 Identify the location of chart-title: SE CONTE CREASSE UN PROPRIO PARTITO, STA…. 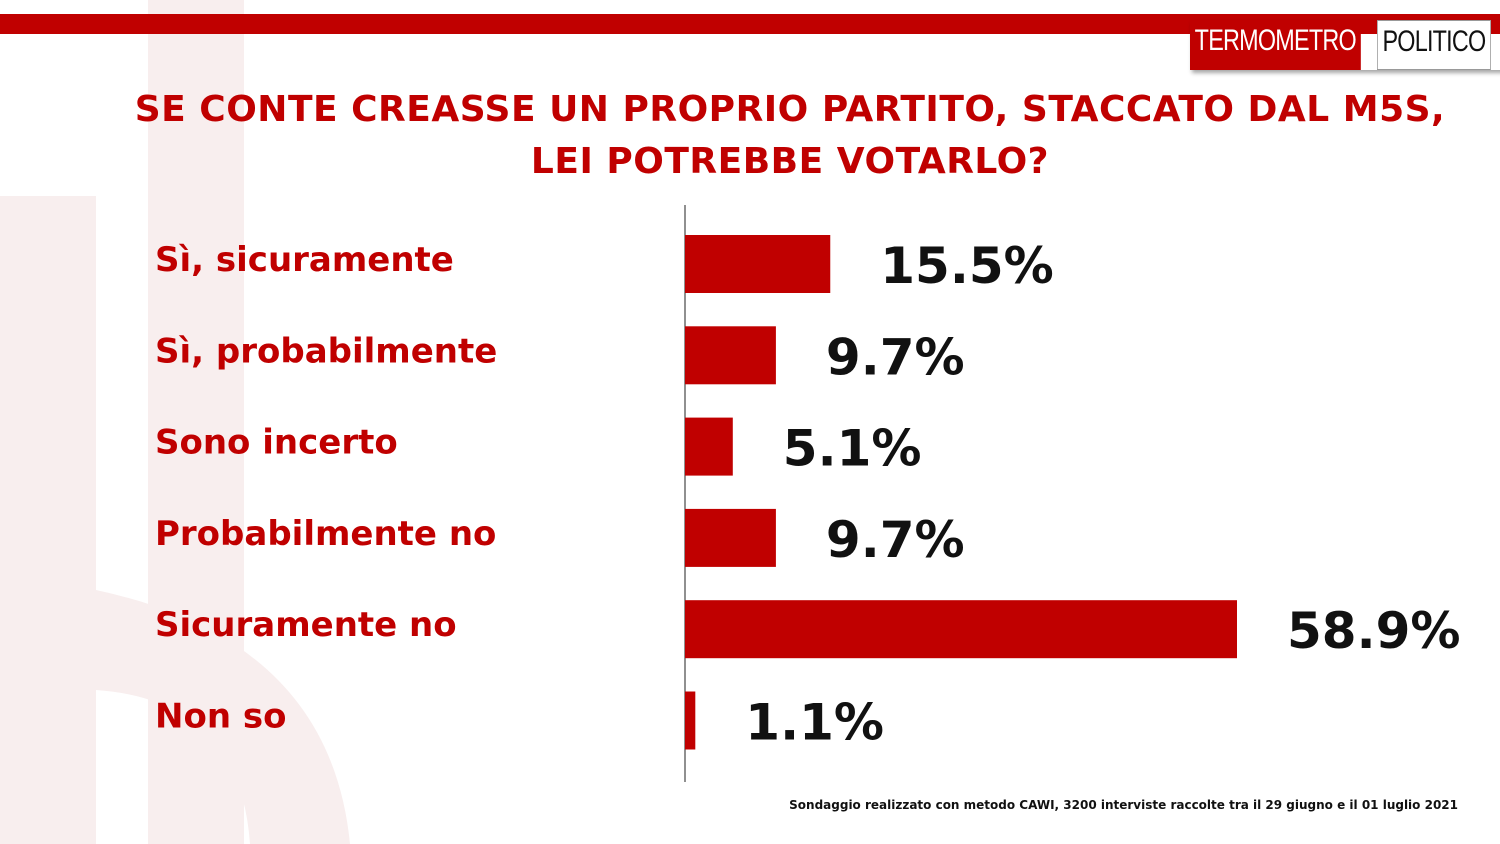
(790, 135).